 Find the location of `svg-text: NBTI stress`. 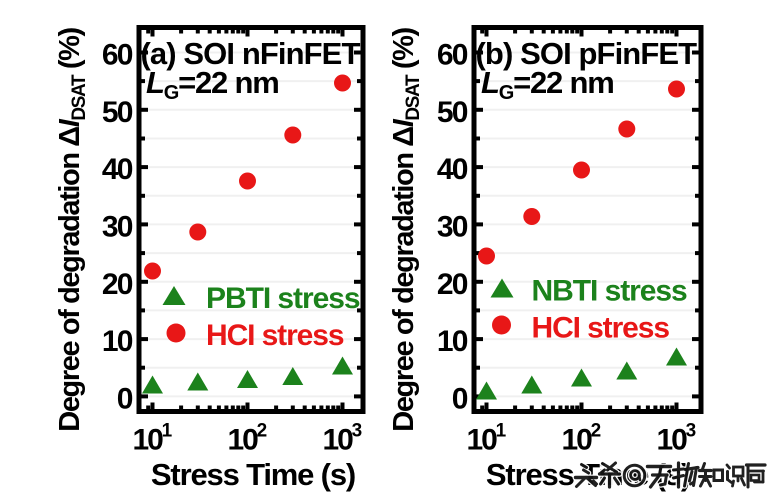

svg-text: NBTI stress is located at coordinates (610, 291).